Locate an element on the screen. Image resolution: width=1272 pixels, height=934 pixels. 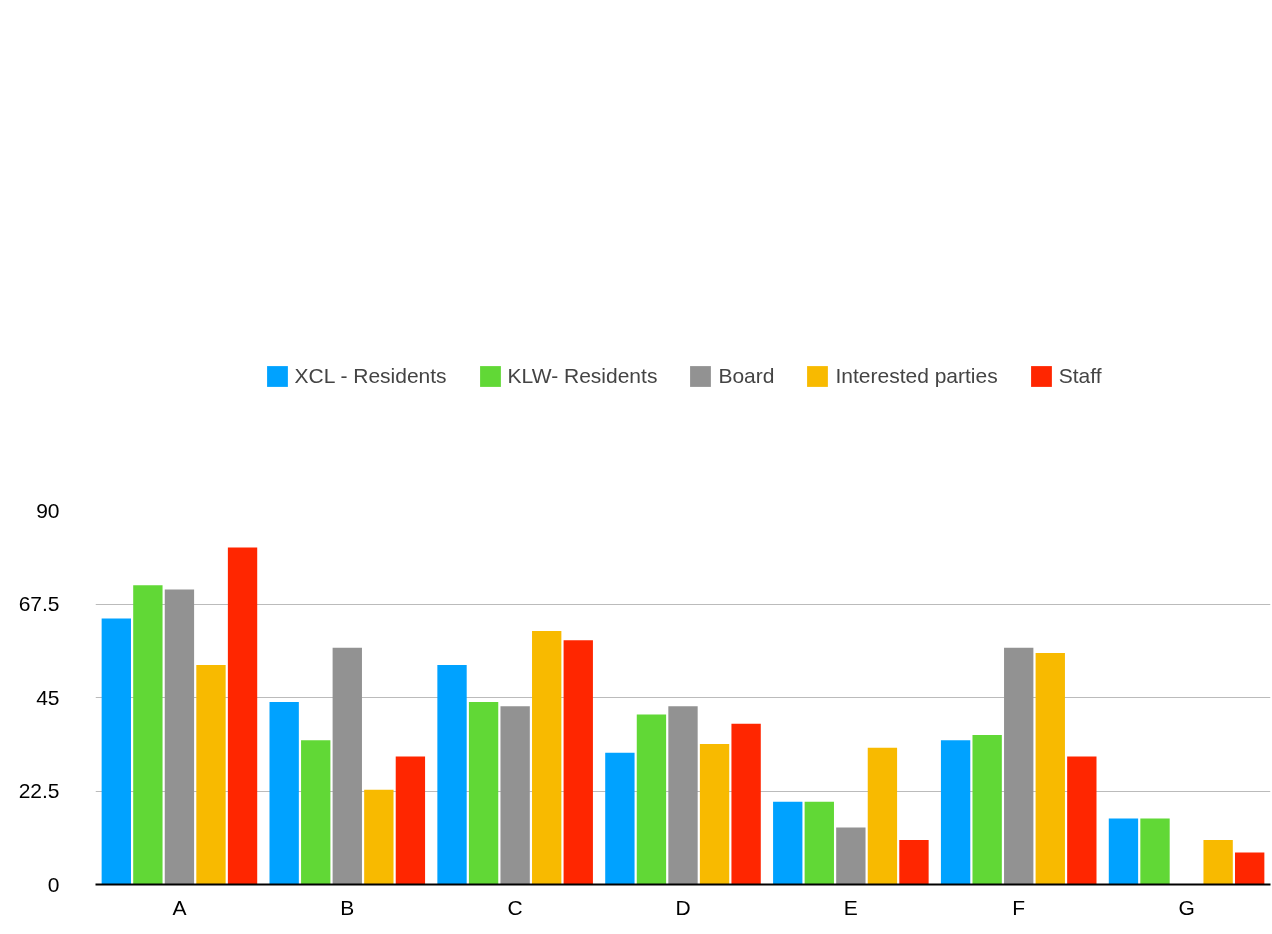
y-tick-label: 0 is located at coordinates (53, 884).